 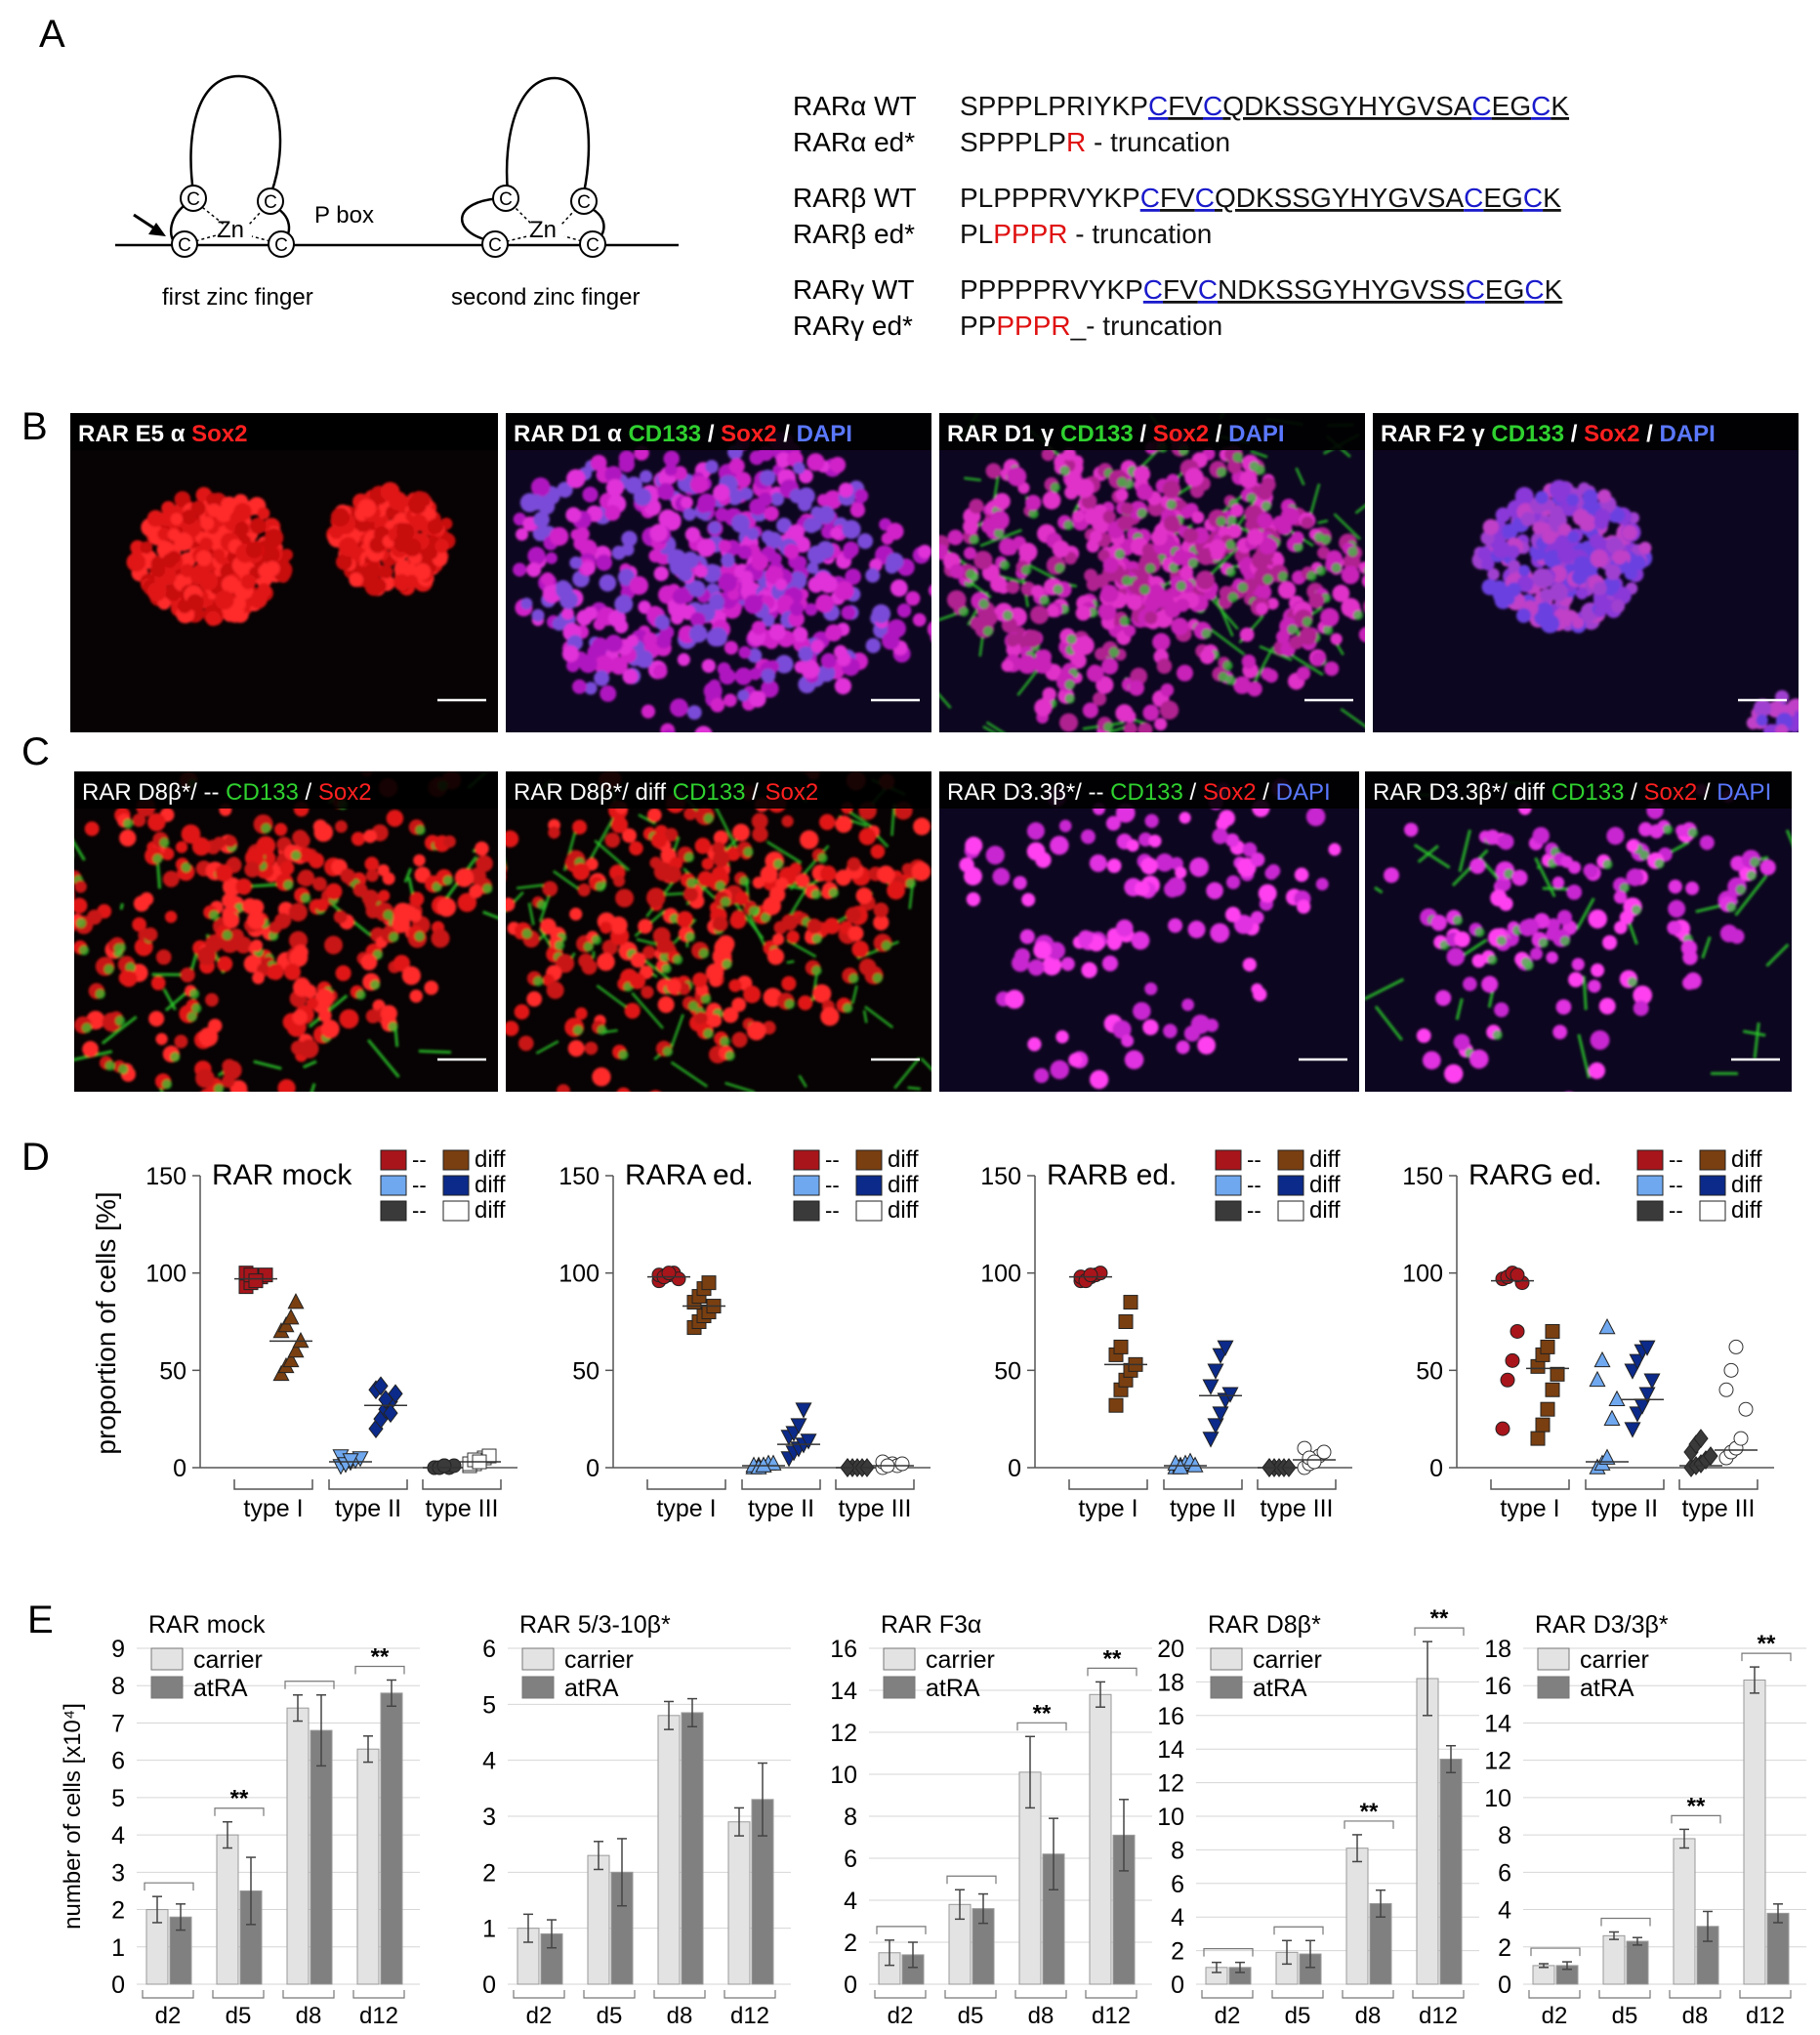 What do you see at coordinates (1112, 1658) in the screenshot?
I see `significance-label: **` at bounding box center [1112, 1658].